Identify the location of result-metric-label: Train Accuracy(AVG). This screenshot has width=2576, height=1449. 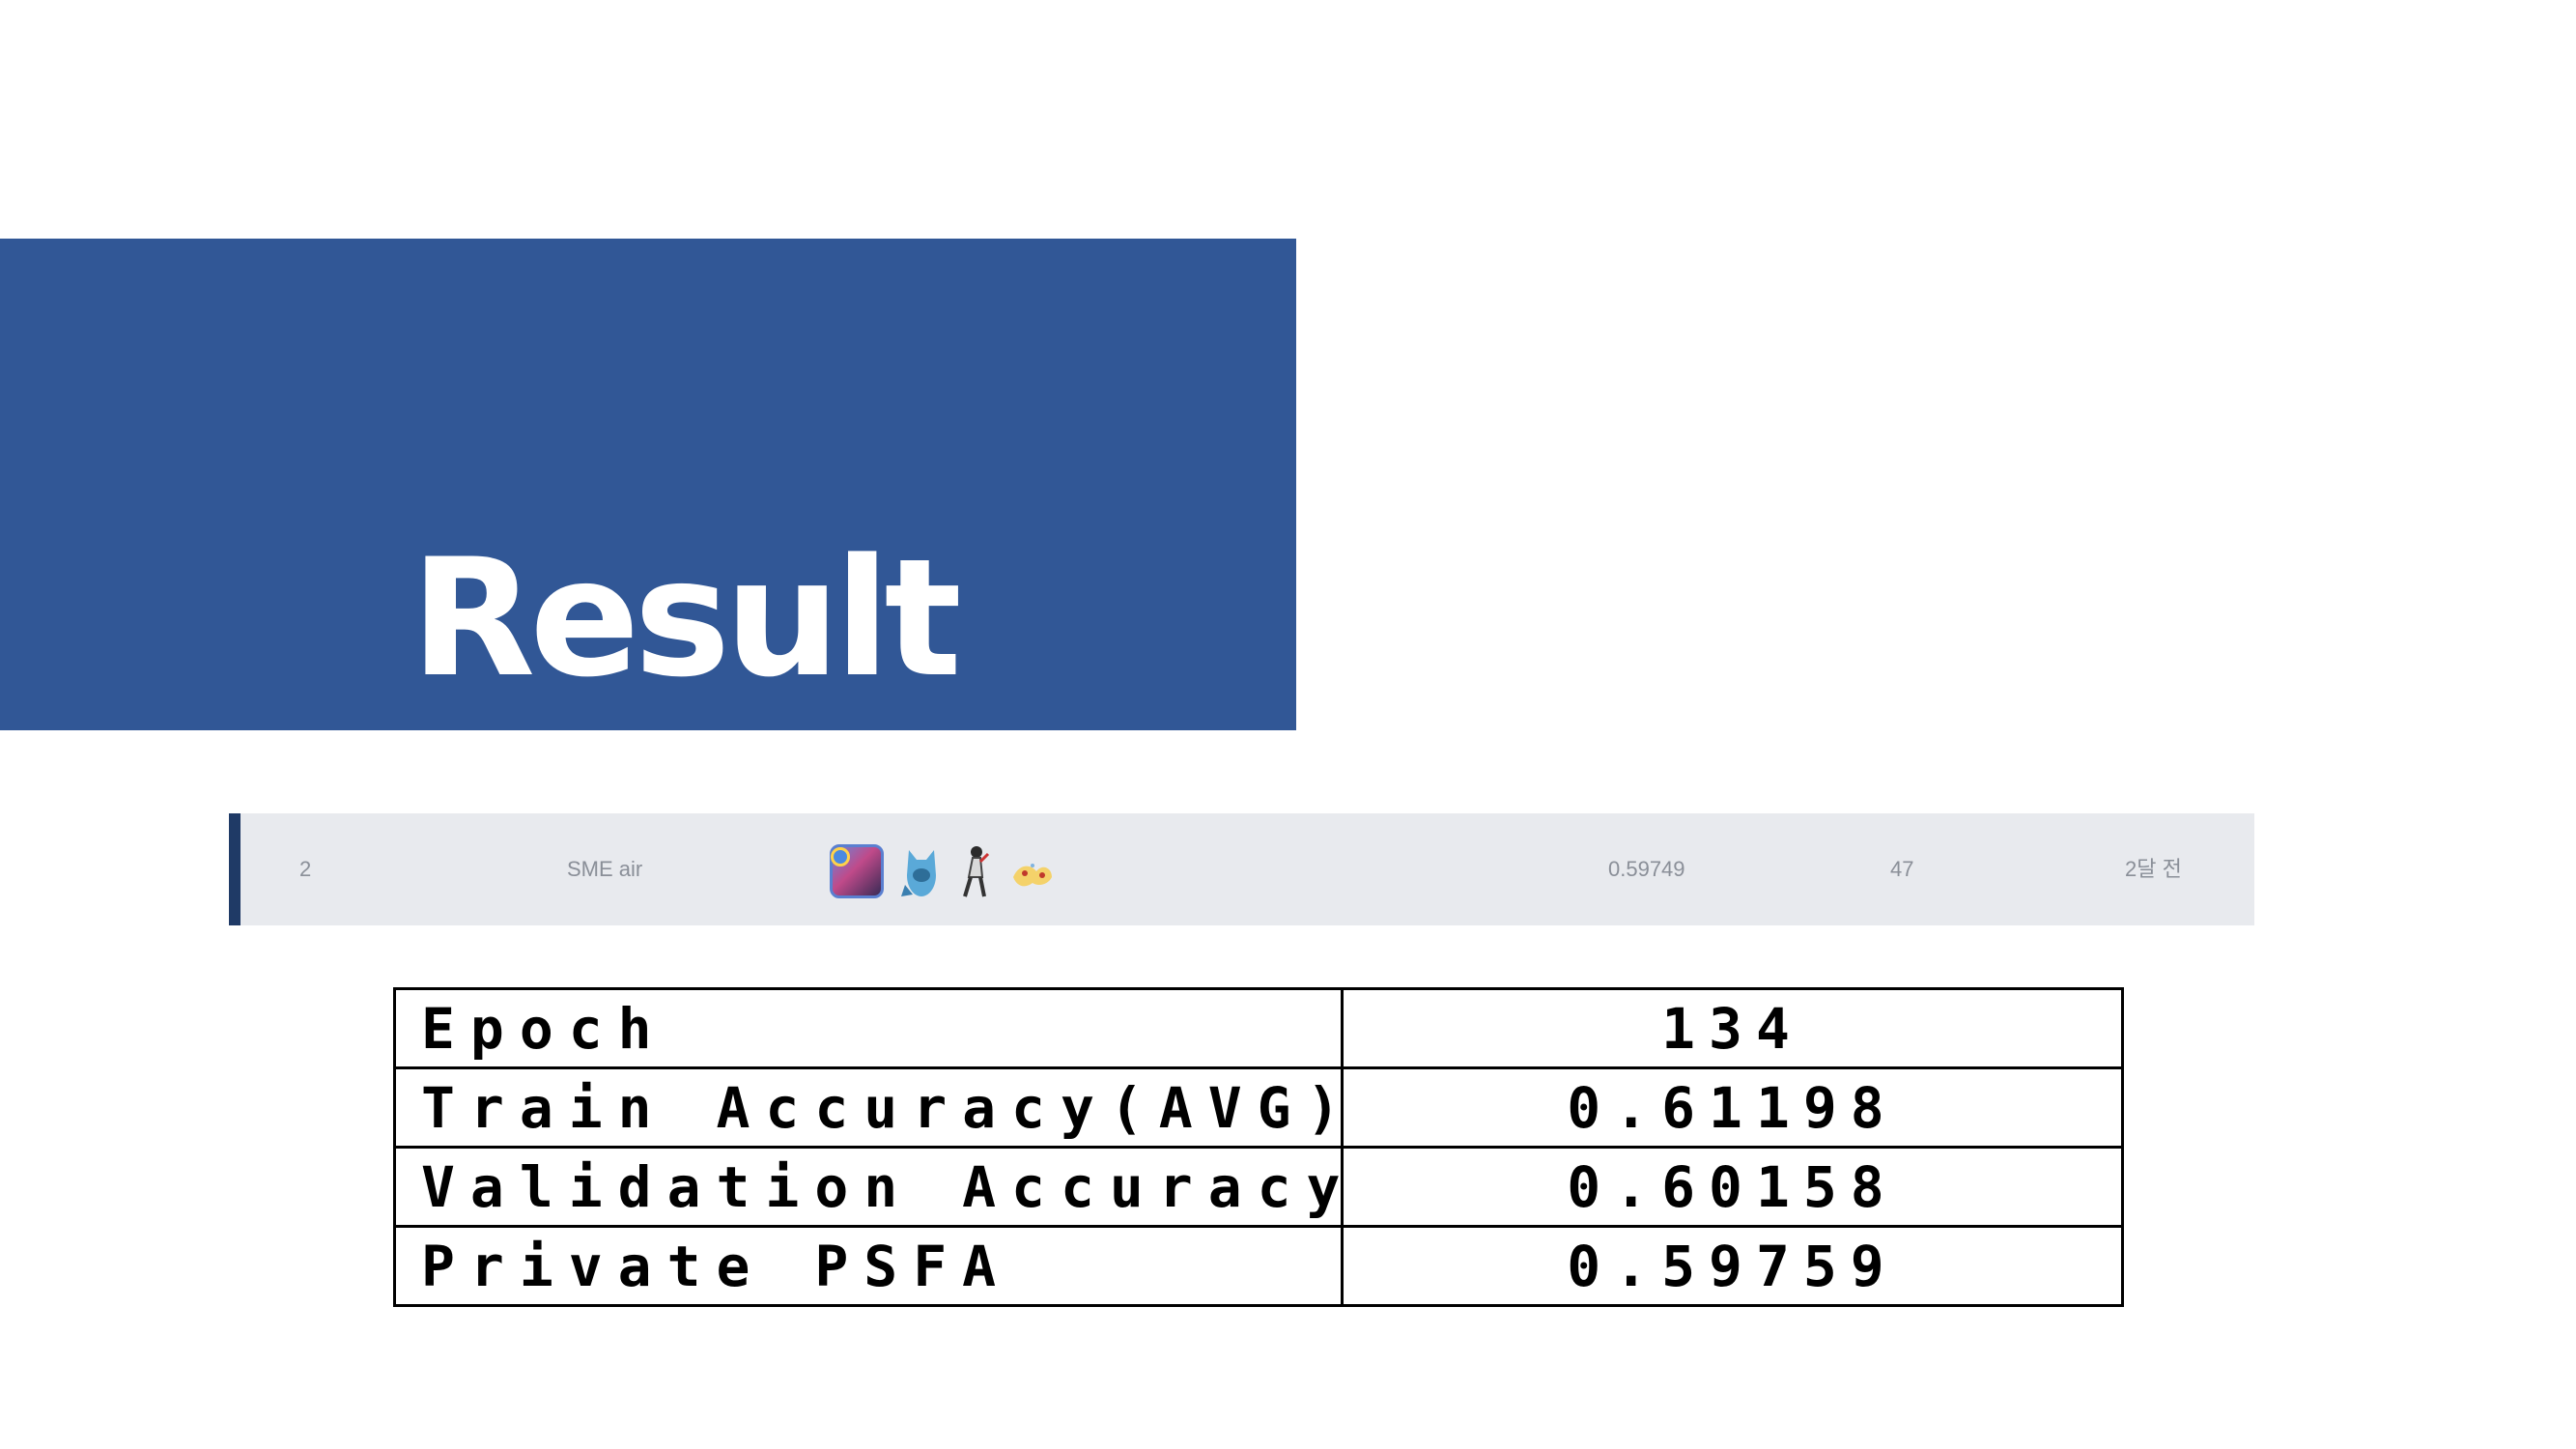
(868, 1107).